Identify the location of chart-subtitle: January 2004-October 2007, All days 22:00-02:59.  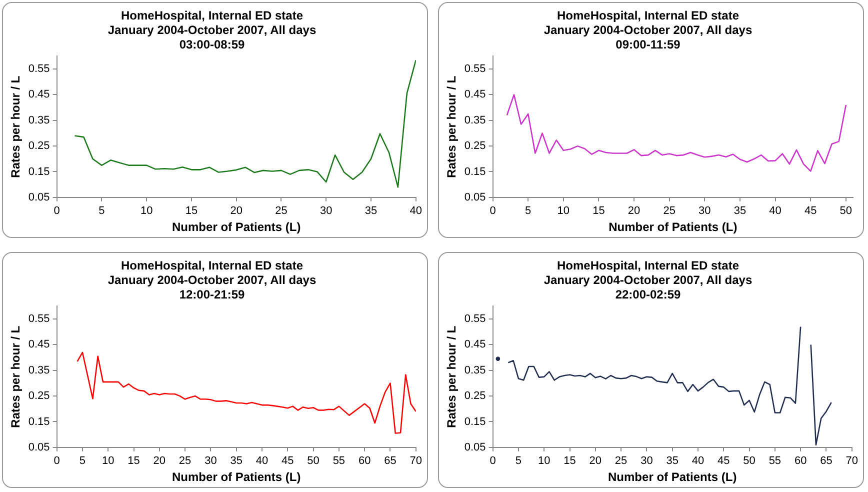
(648, 287).